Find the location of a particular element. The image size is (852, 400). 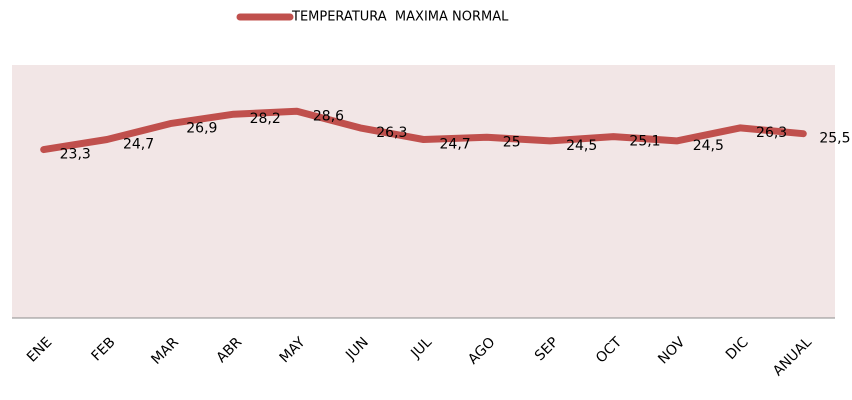

x-tick-label: JUN is located at coordinates (357, 349).